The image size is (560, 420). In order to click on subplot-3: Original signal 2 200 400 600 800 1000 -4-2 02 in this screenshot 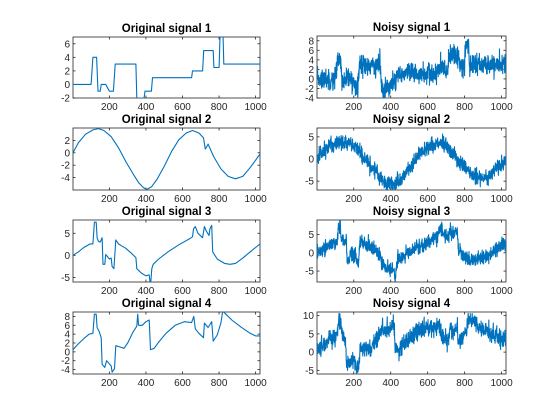, I will do `click(164, 159)`.